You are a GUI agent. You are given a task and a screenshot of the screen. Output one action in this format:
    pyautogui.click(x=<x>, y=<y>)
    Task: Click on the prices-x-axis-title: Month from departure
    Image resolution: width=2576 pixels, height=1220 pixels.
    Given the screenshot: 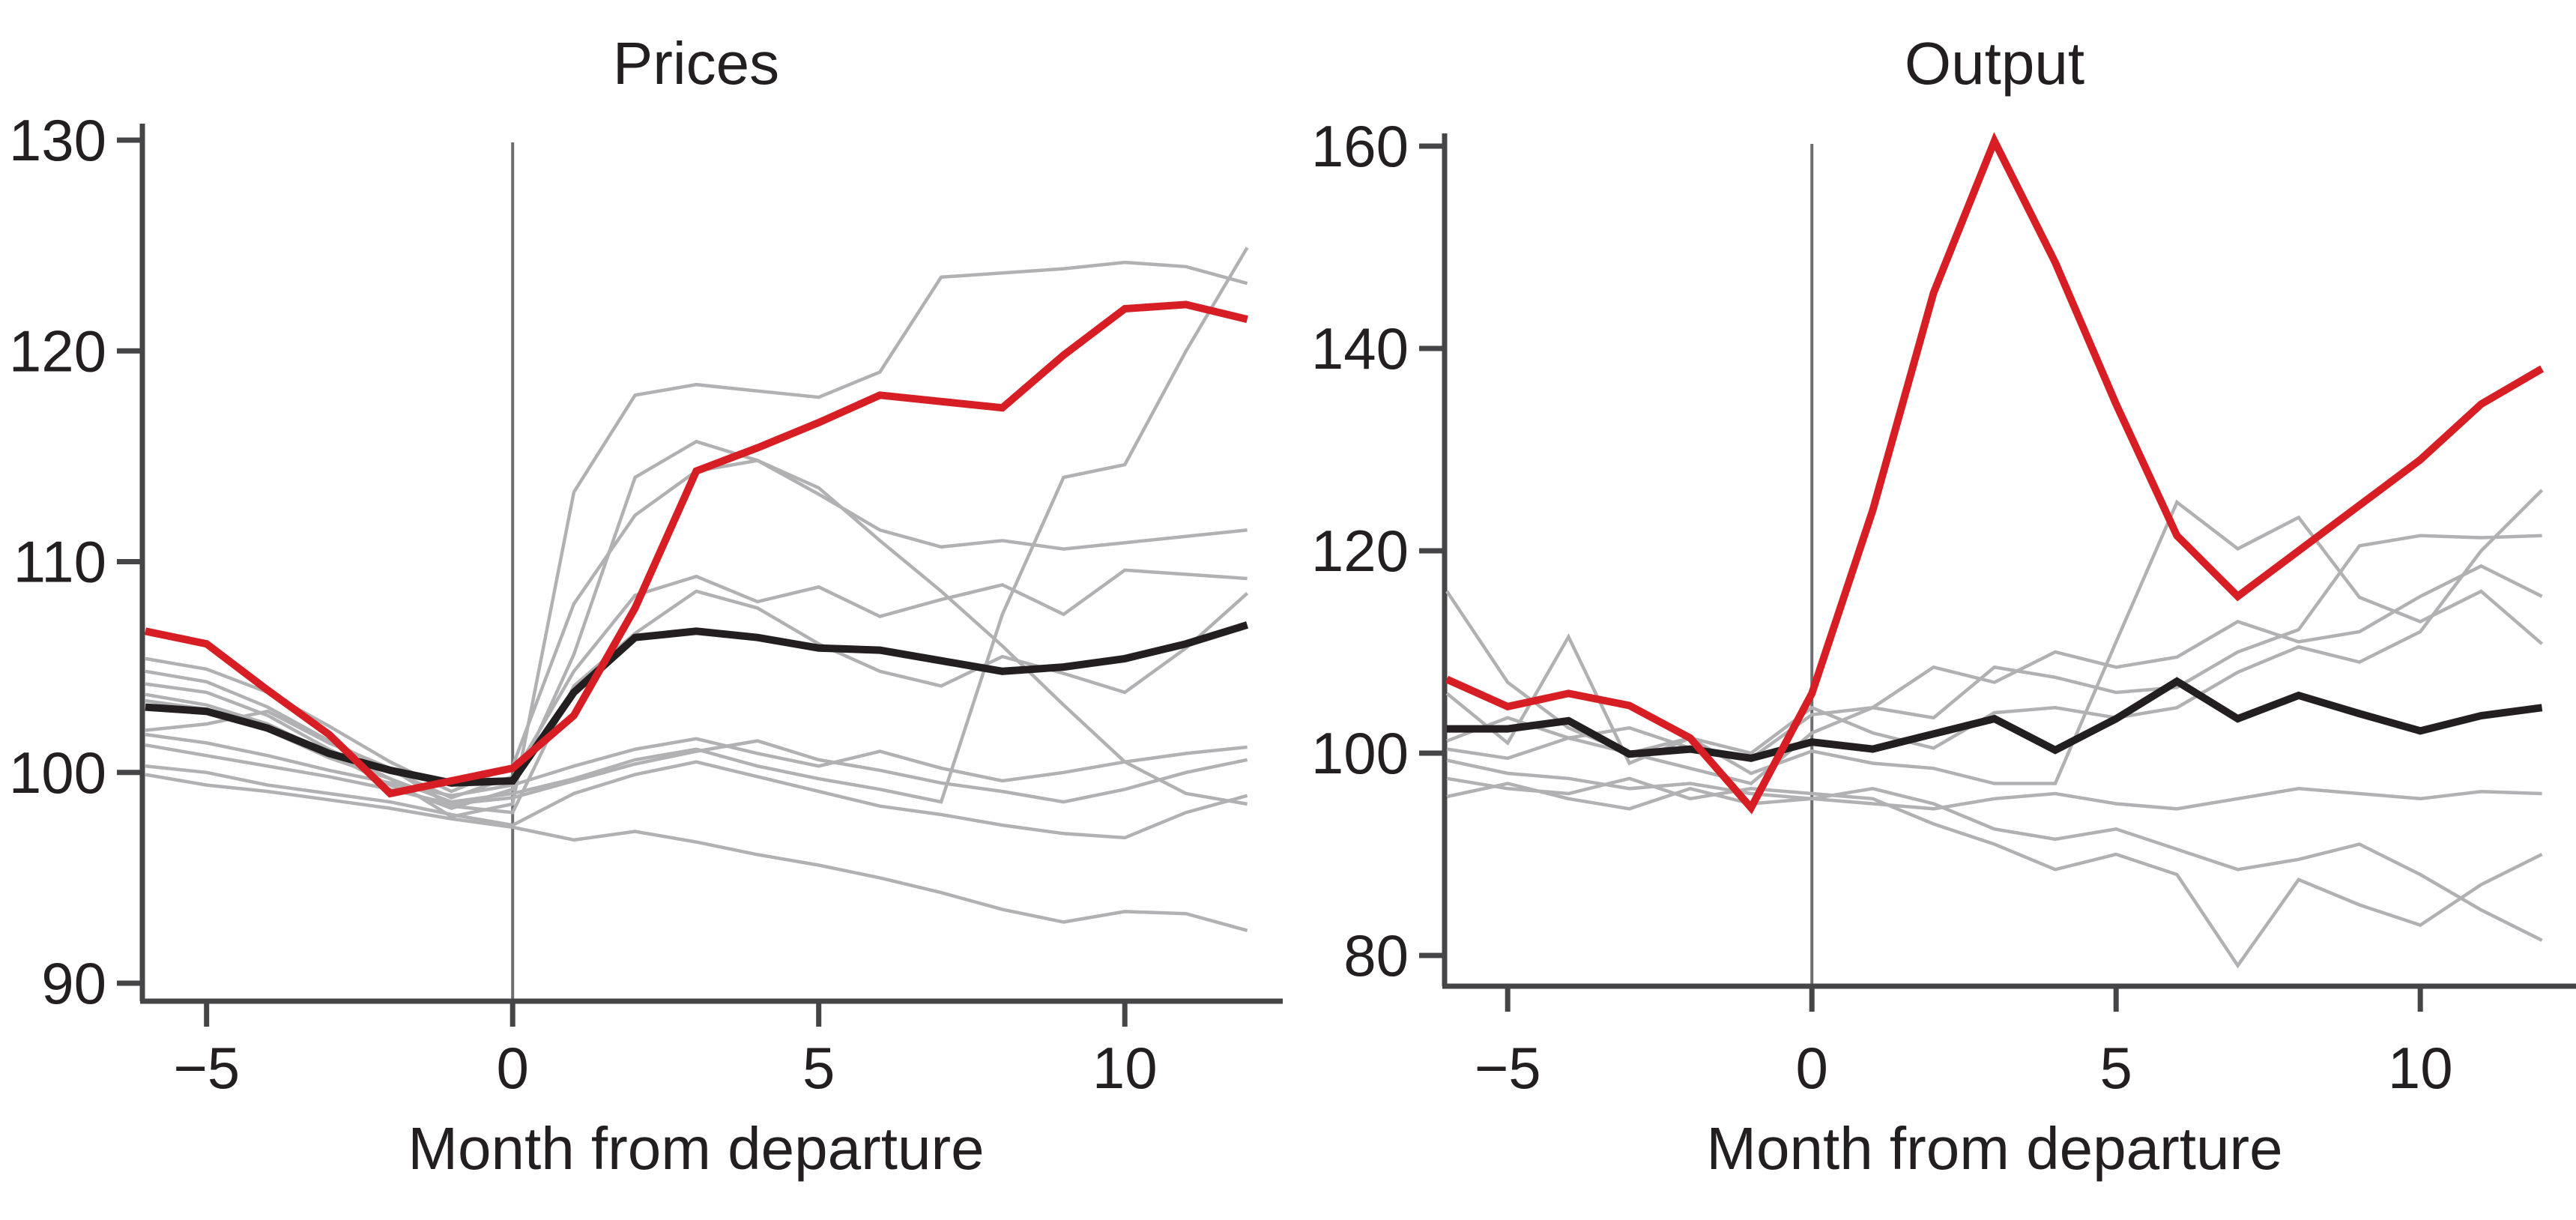 What is the action you would take?
    pyautogui.click(x=696, y=1149)
    